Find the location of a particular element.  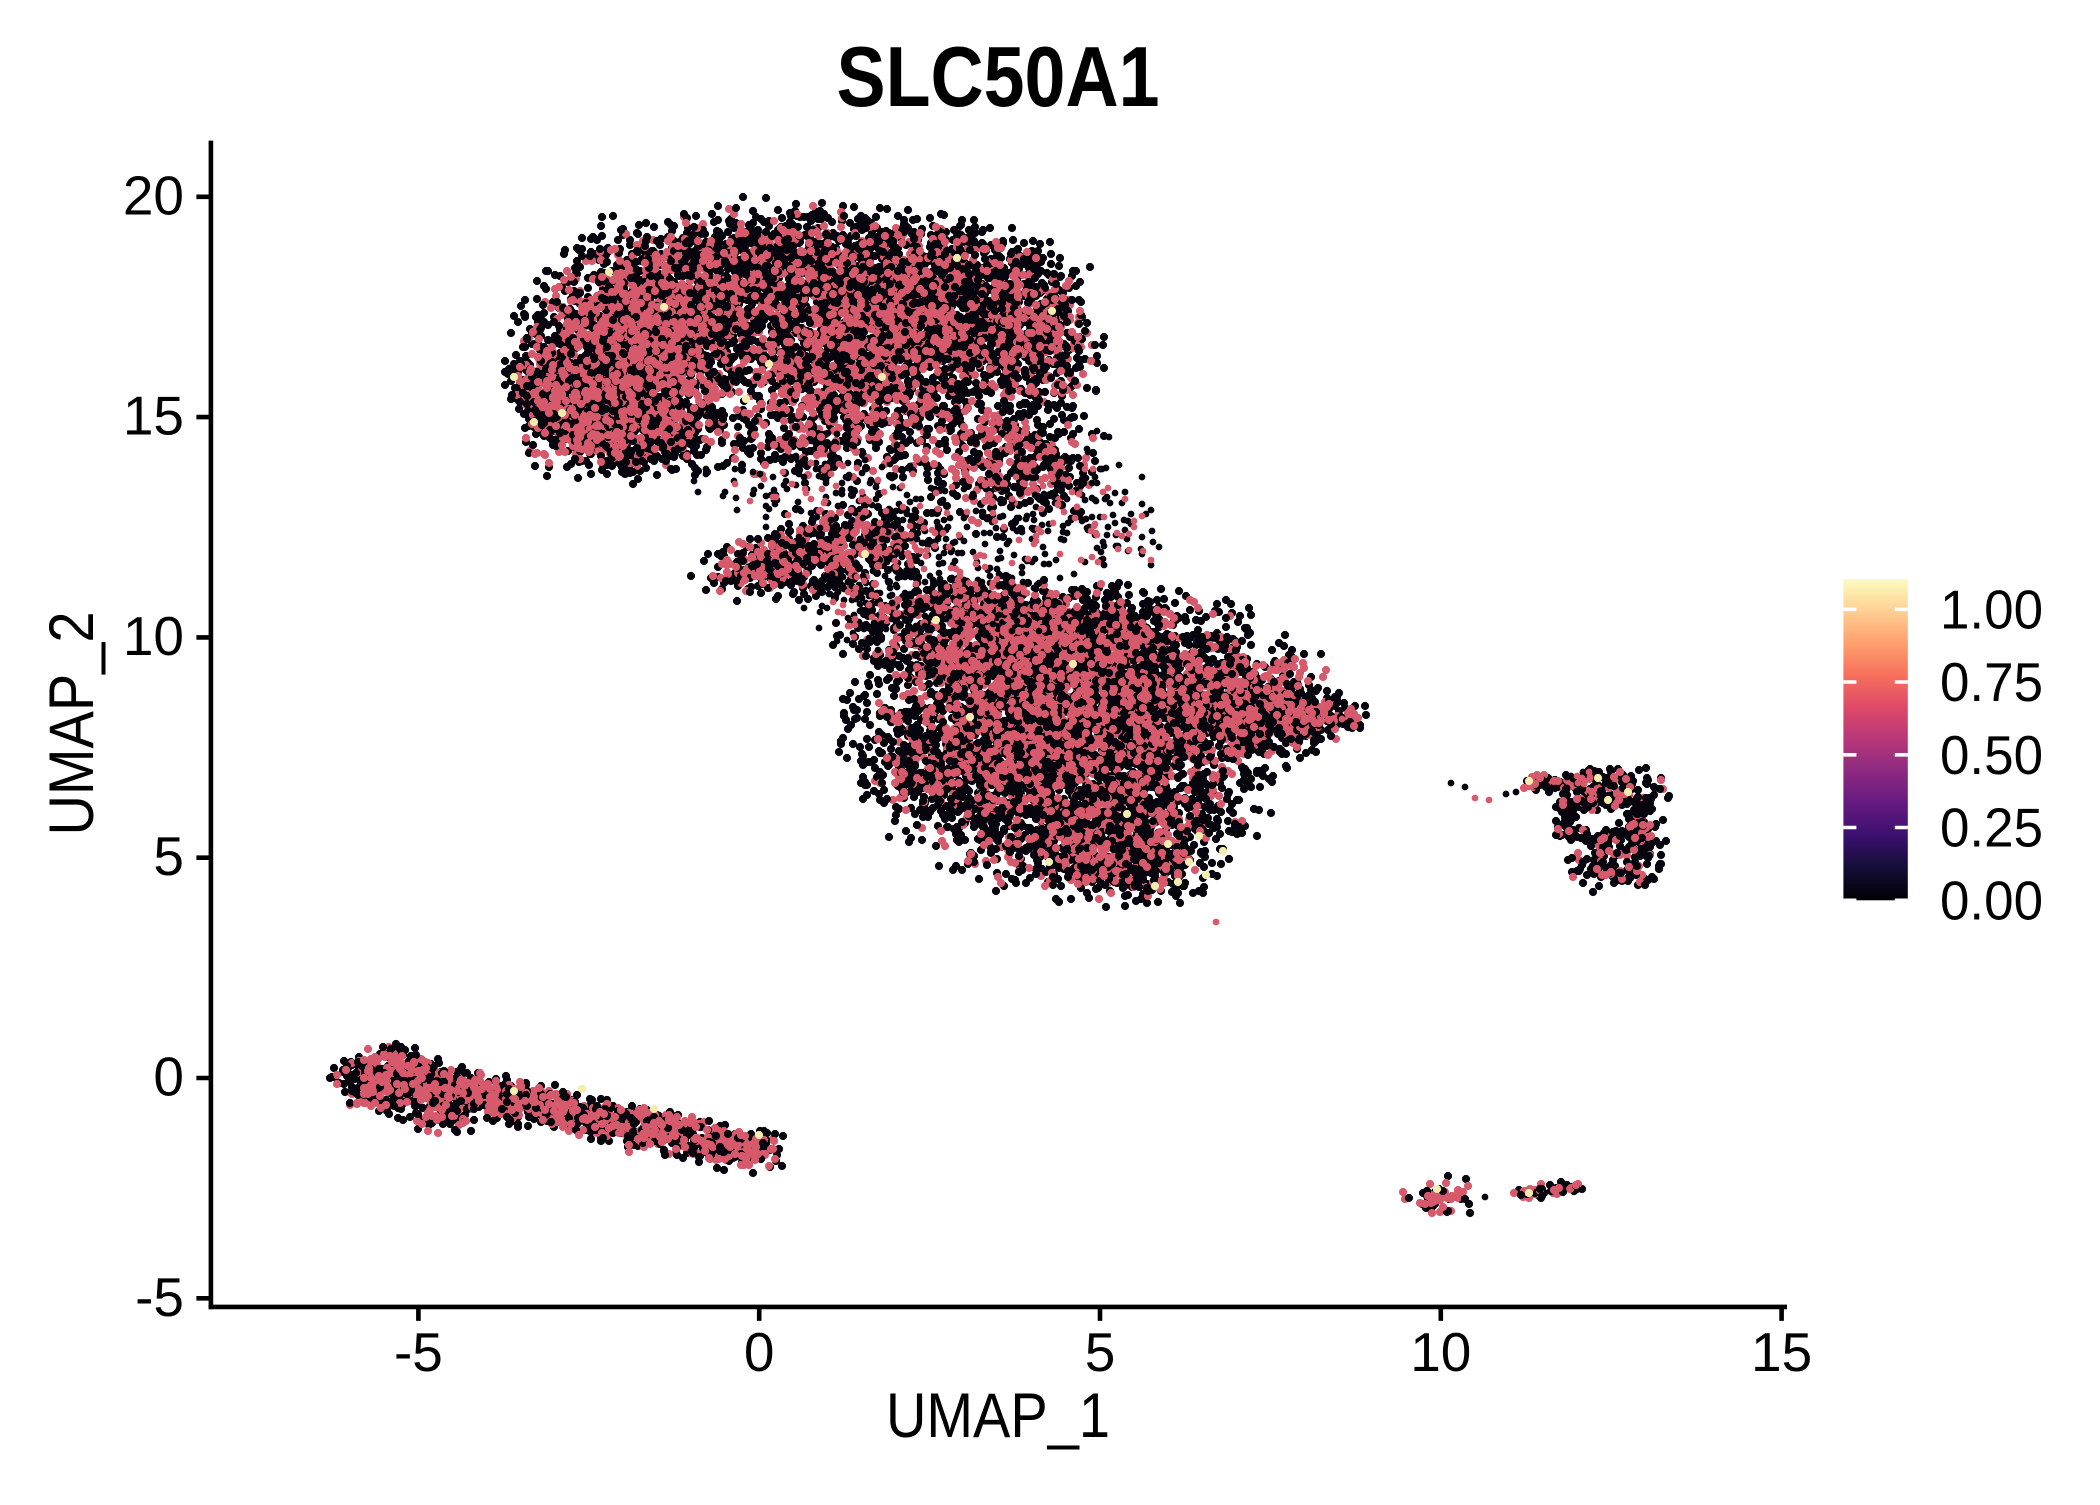

svg-text: 0.50 is located at coordinates (1991, 755).